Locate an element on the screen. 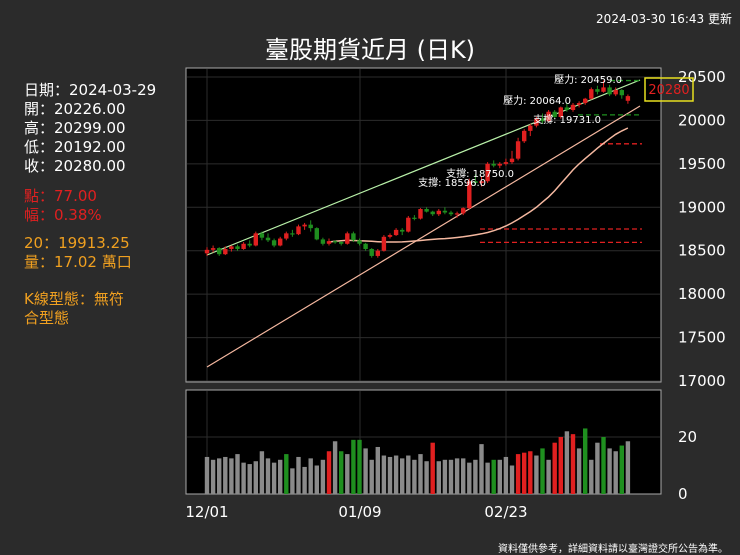 This screenshot has width=740, height=555. info-close: 收：20280.00 is located at coordinates (75, 166).